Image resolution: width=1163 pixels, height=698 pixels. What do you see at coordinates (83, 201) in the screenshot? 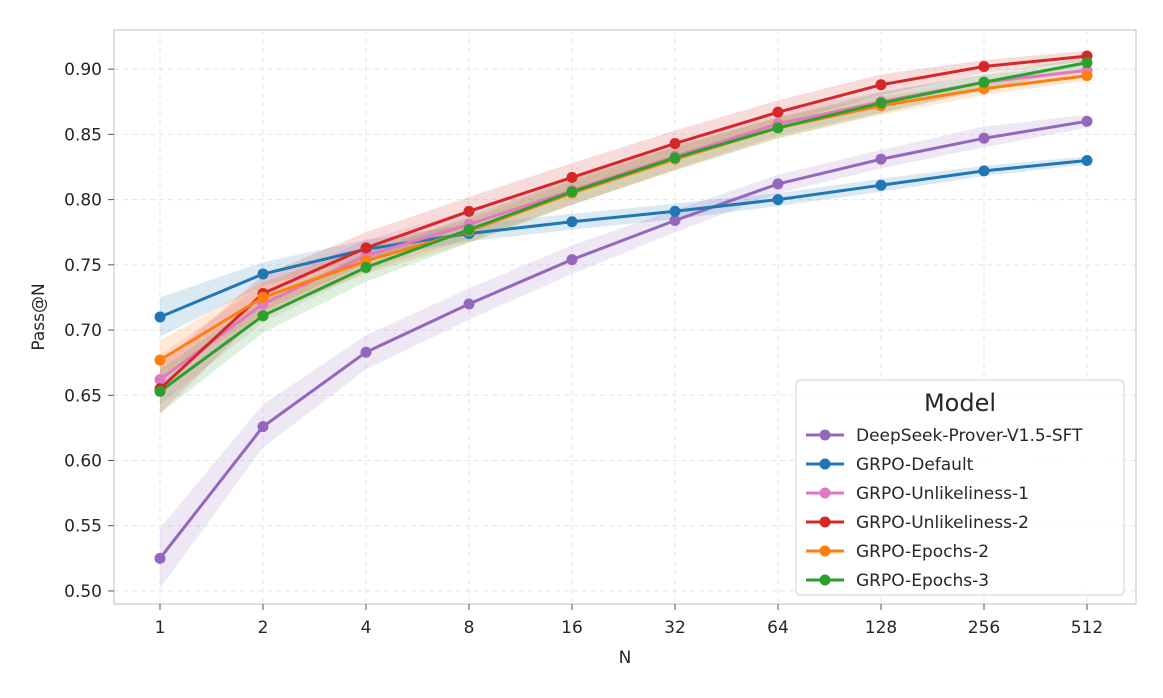
I see `y-tick-label: 0.80` at bounding box center [83, 201].